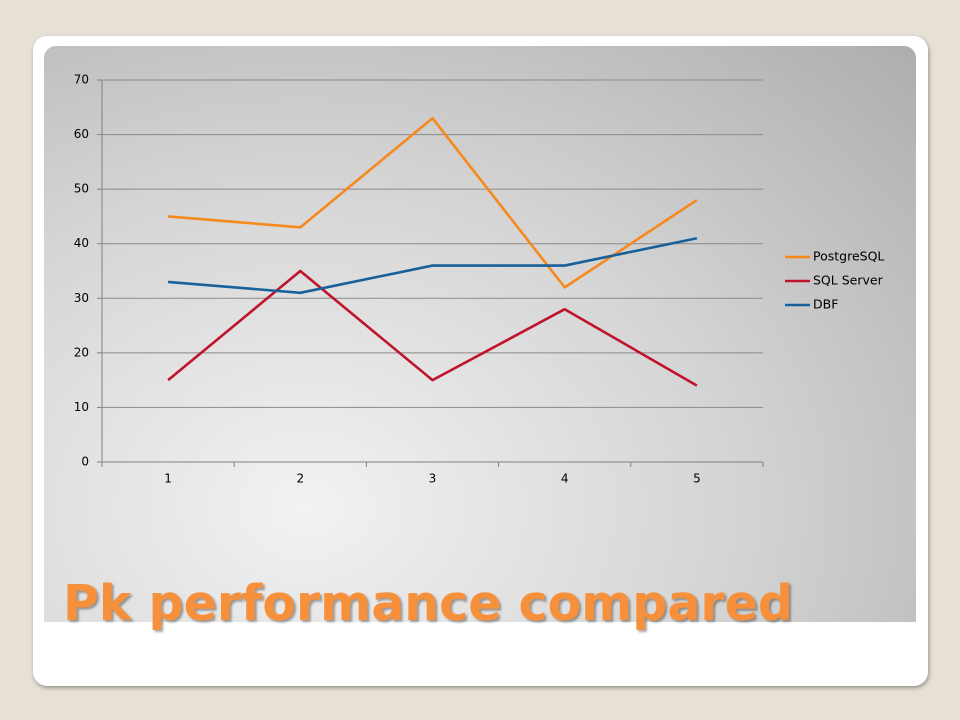 This screenshot has height=720, width=960. I want to click on x-tick-label: 5, so click(697, 479).